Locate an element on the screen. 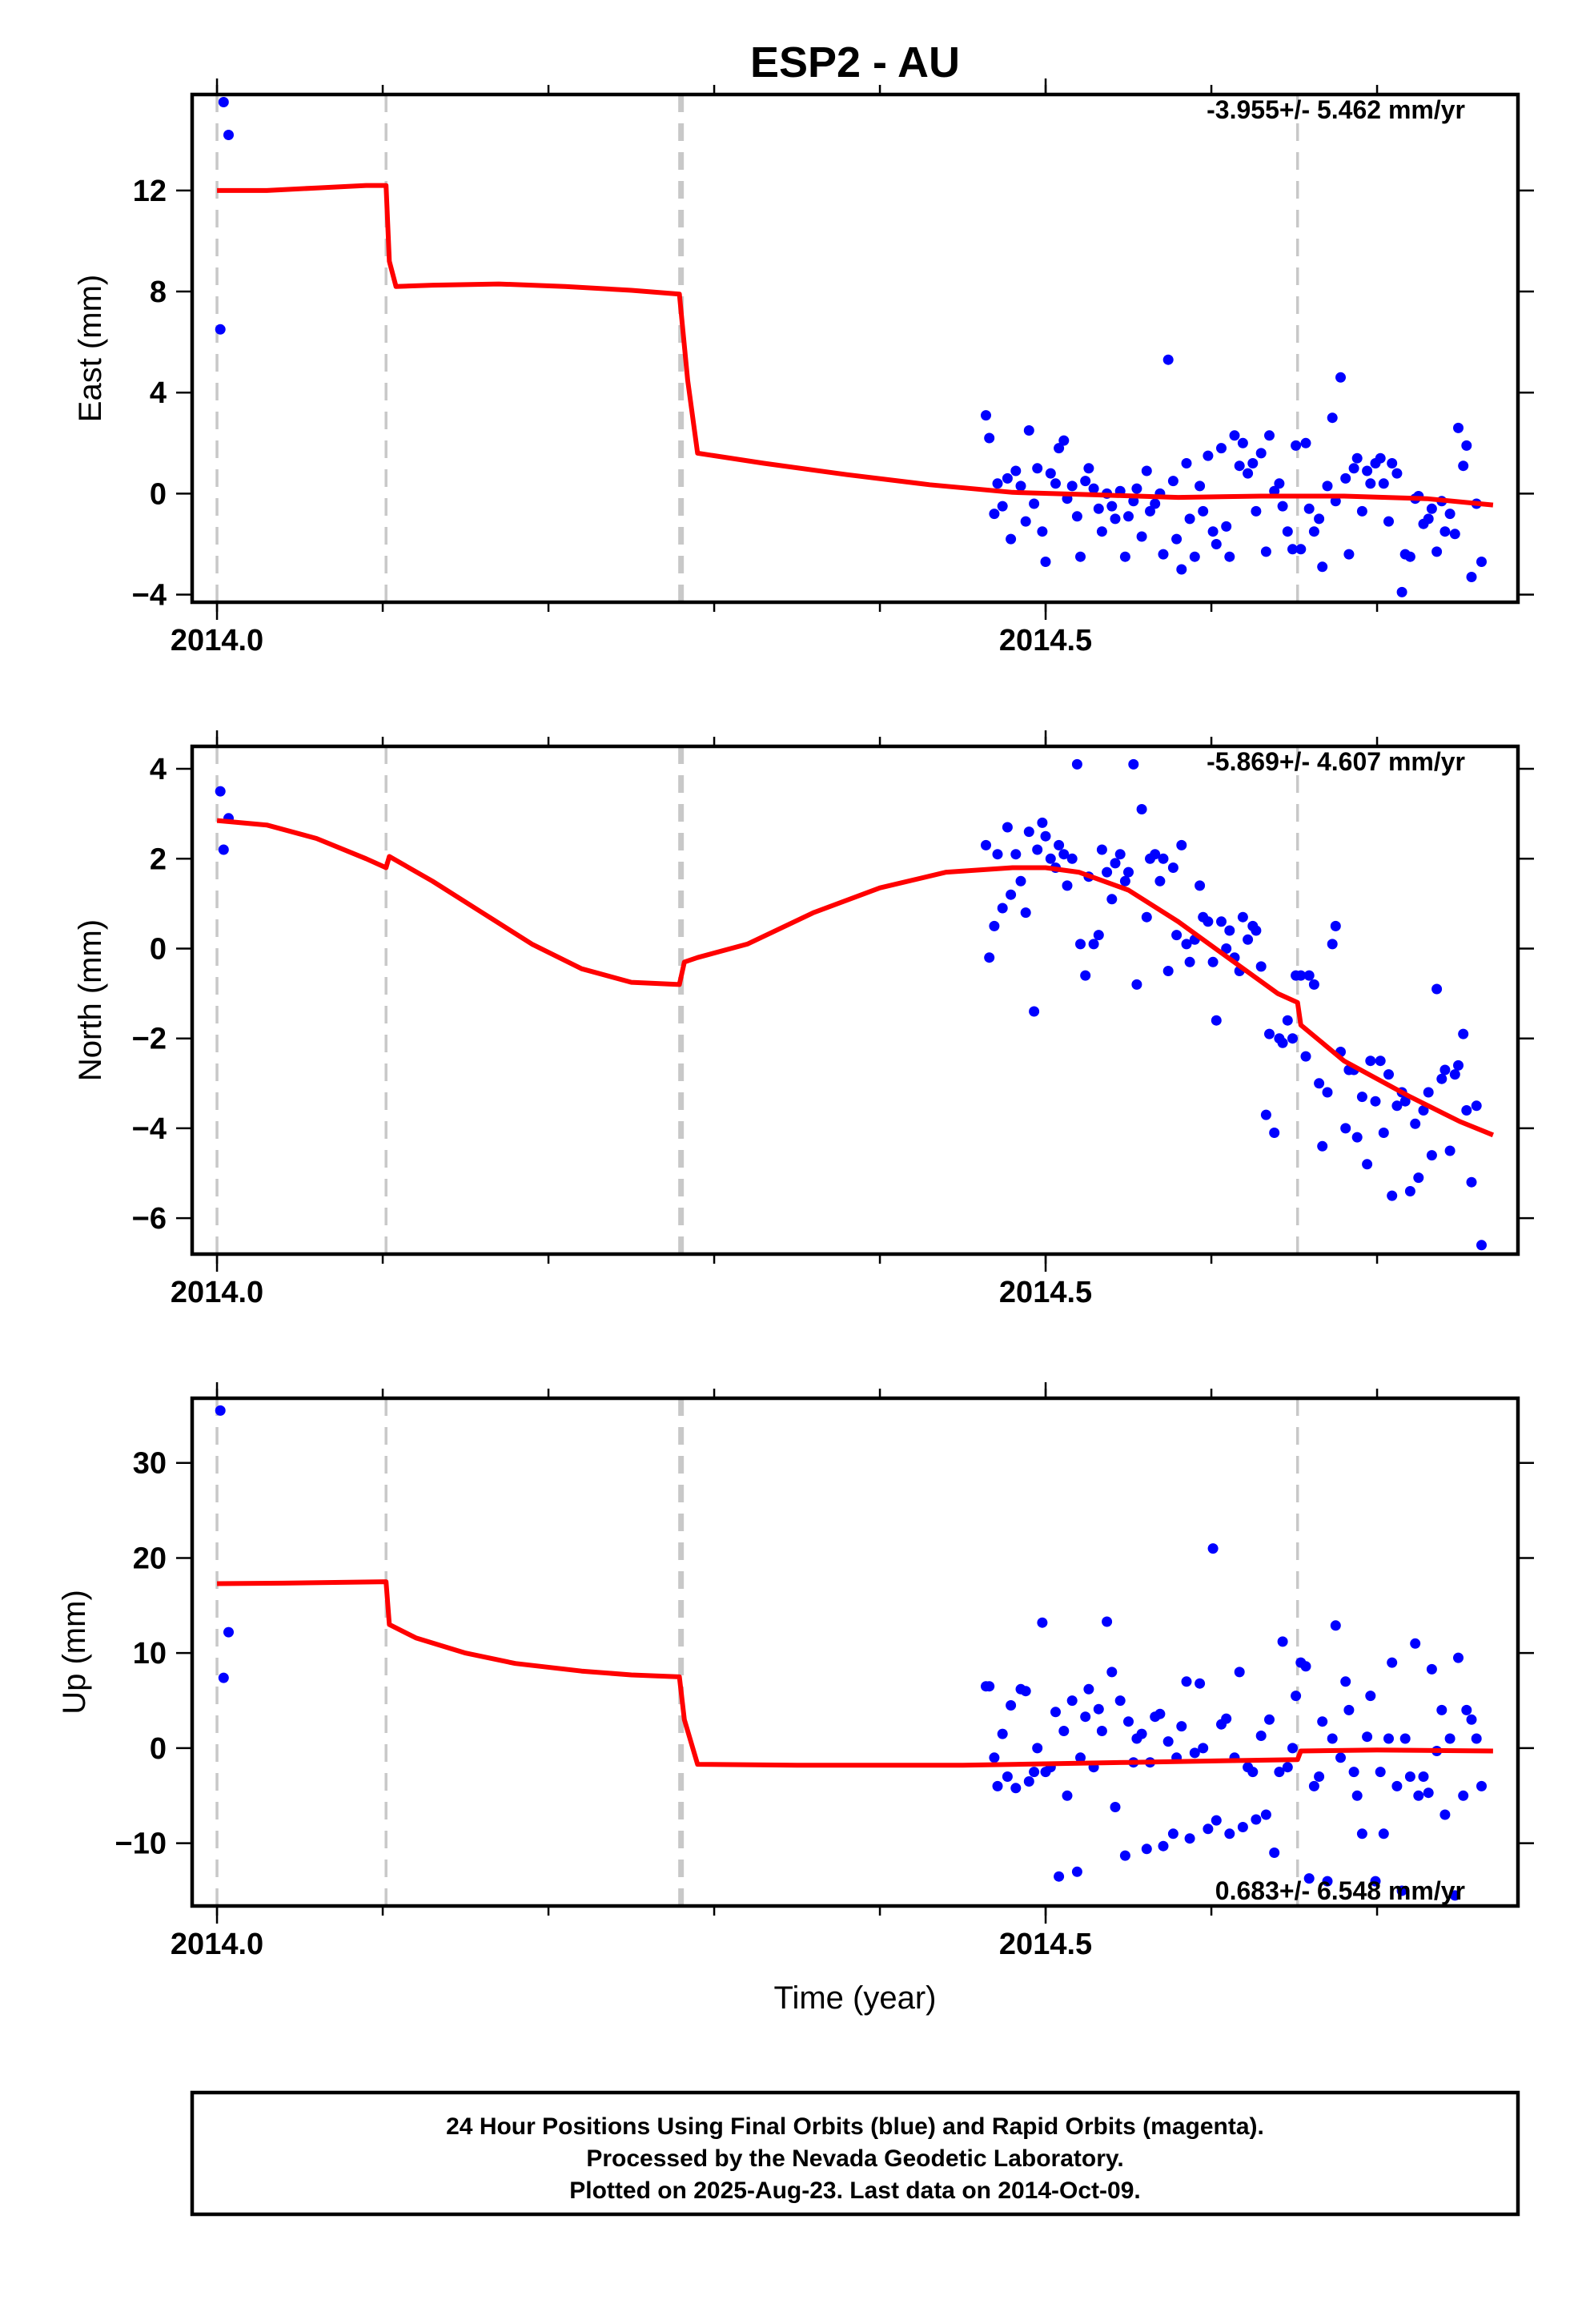 The image size is (1582, 2324). north-y-tick-label-1: −4 is located at coordinates (149, 1129).